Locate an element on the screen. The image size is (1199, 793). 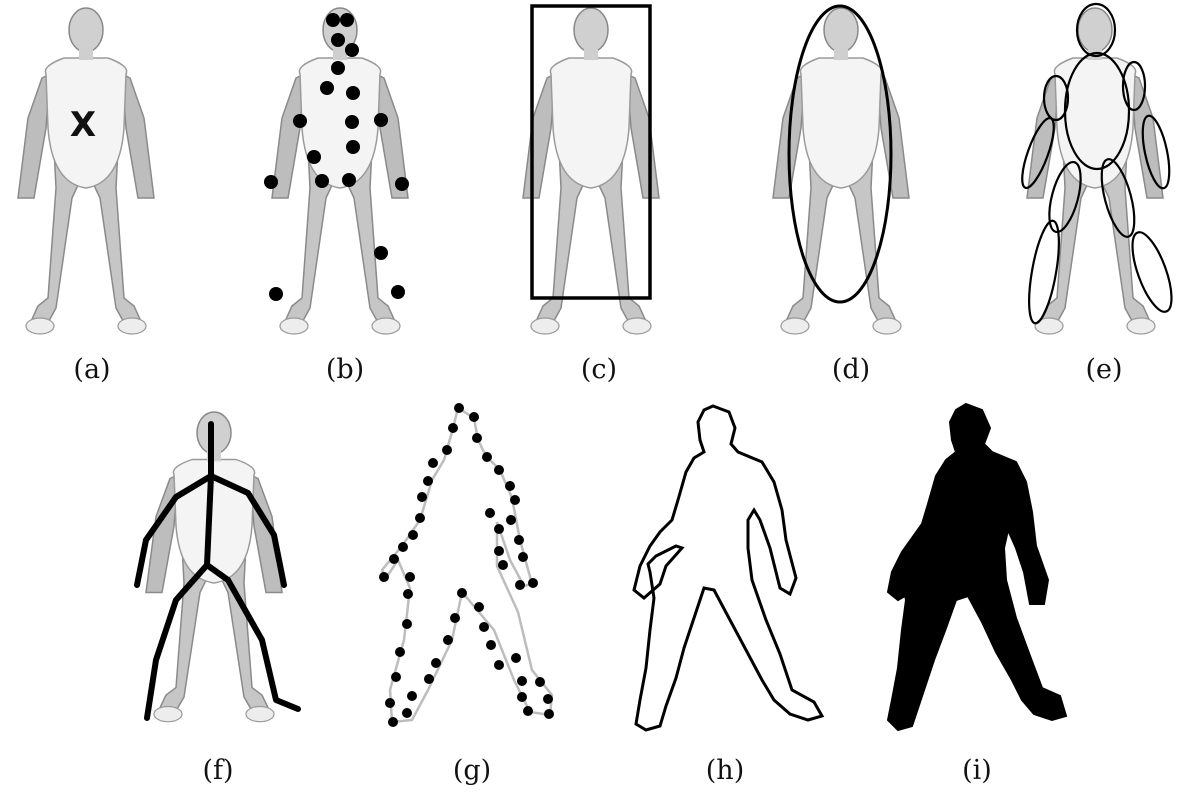
panel-e is located at coordinates (1097, 168).